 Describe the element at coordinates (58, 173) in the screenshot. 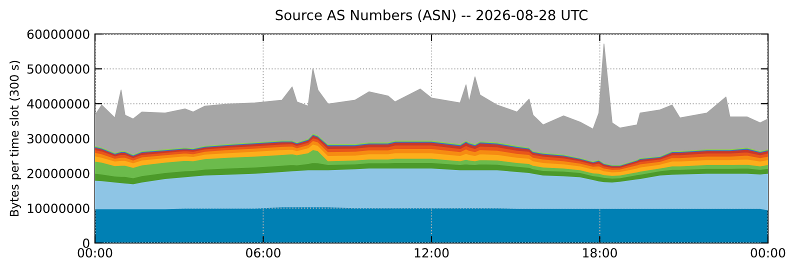

I see `y-tick-label: 20000000` at that location.